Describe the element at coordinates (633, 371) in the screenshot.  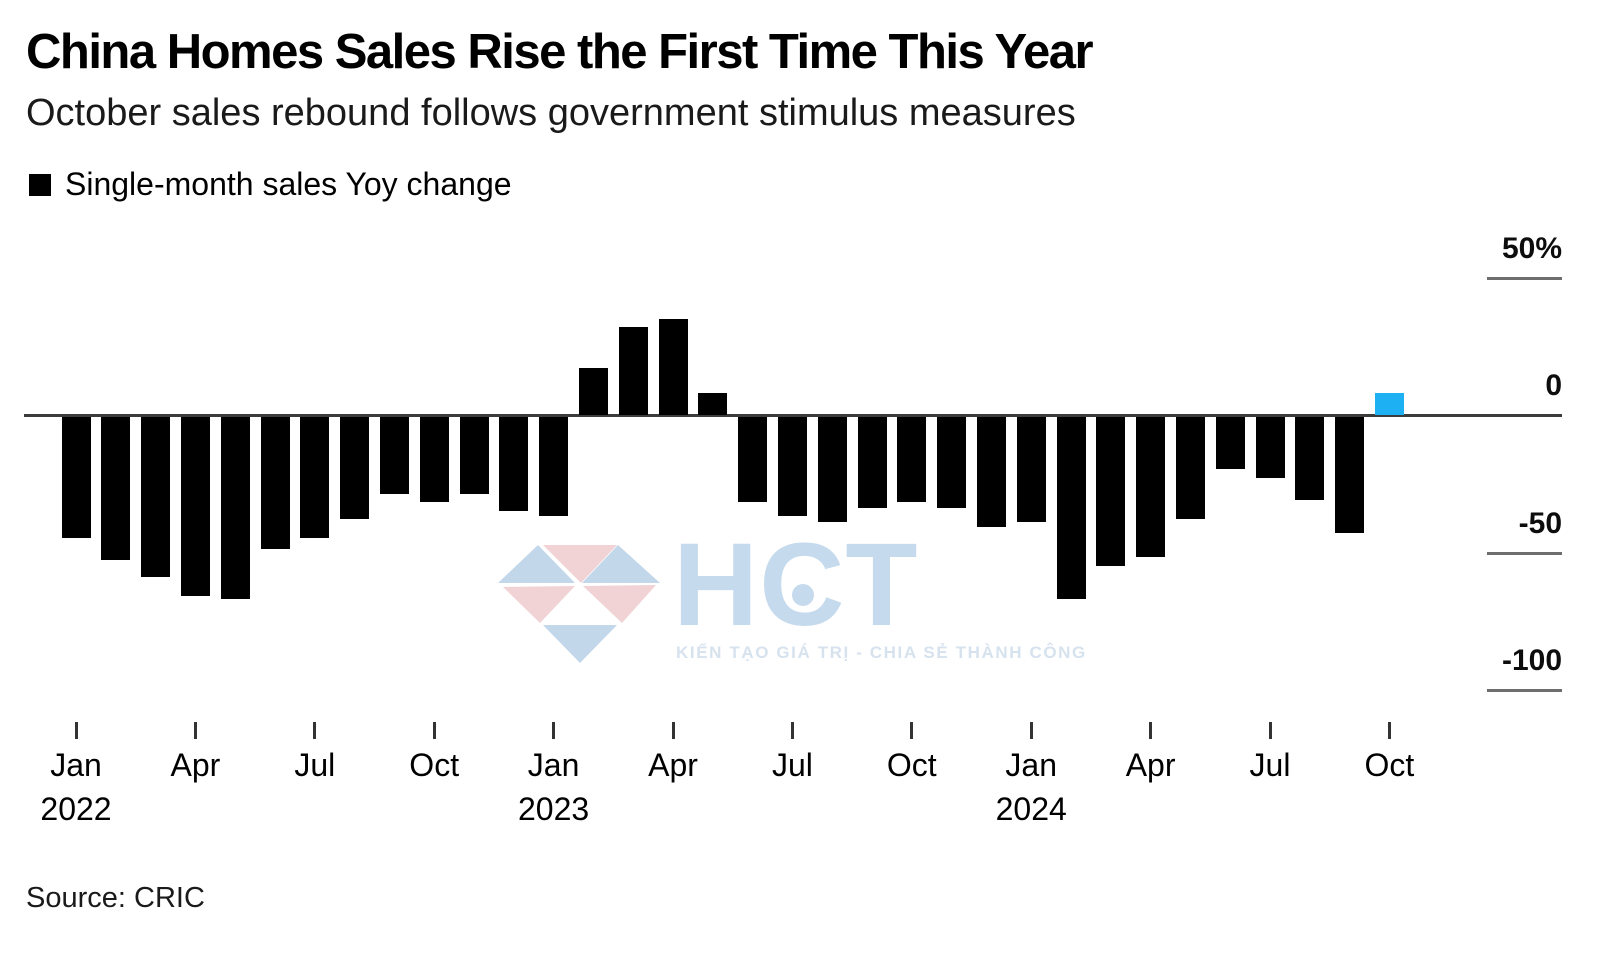
I see `bar-mar-2023` at that location.